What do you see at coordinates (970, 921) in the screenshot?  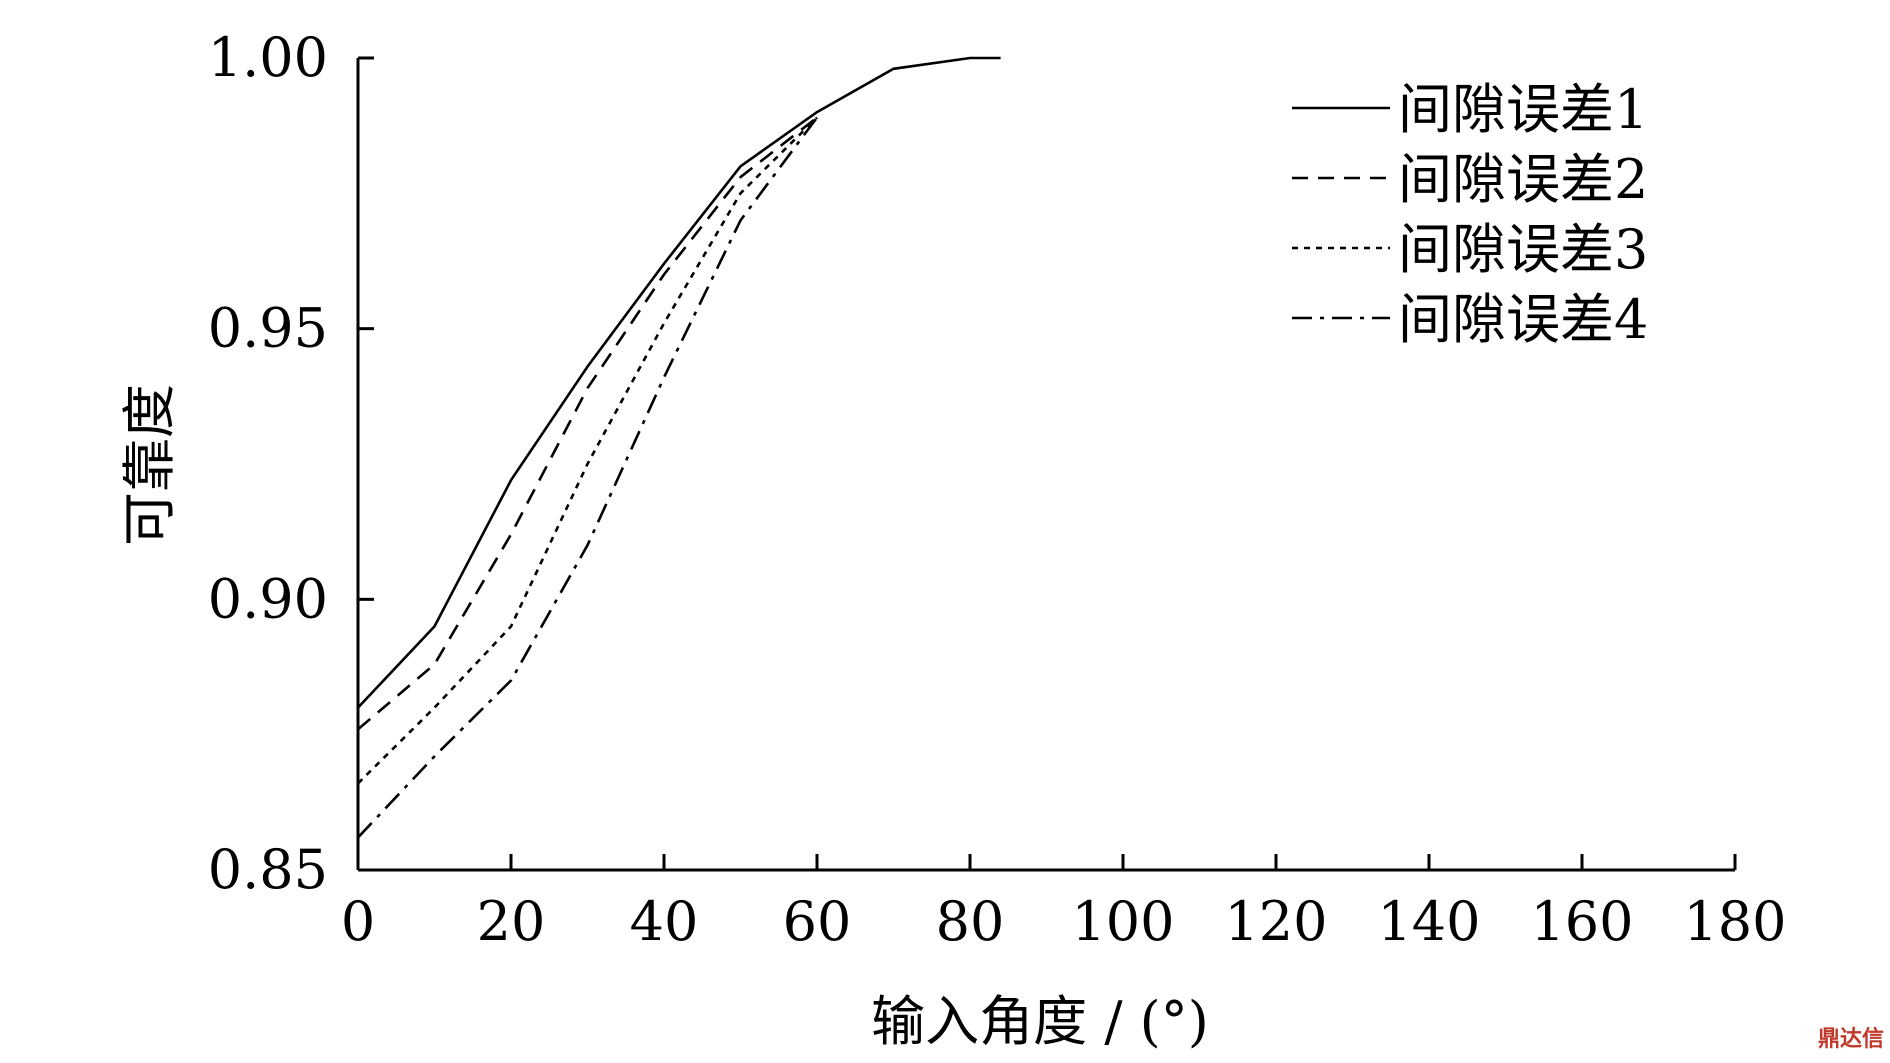 I see `x-tick-label: 80` at bounding box center [970, 921].